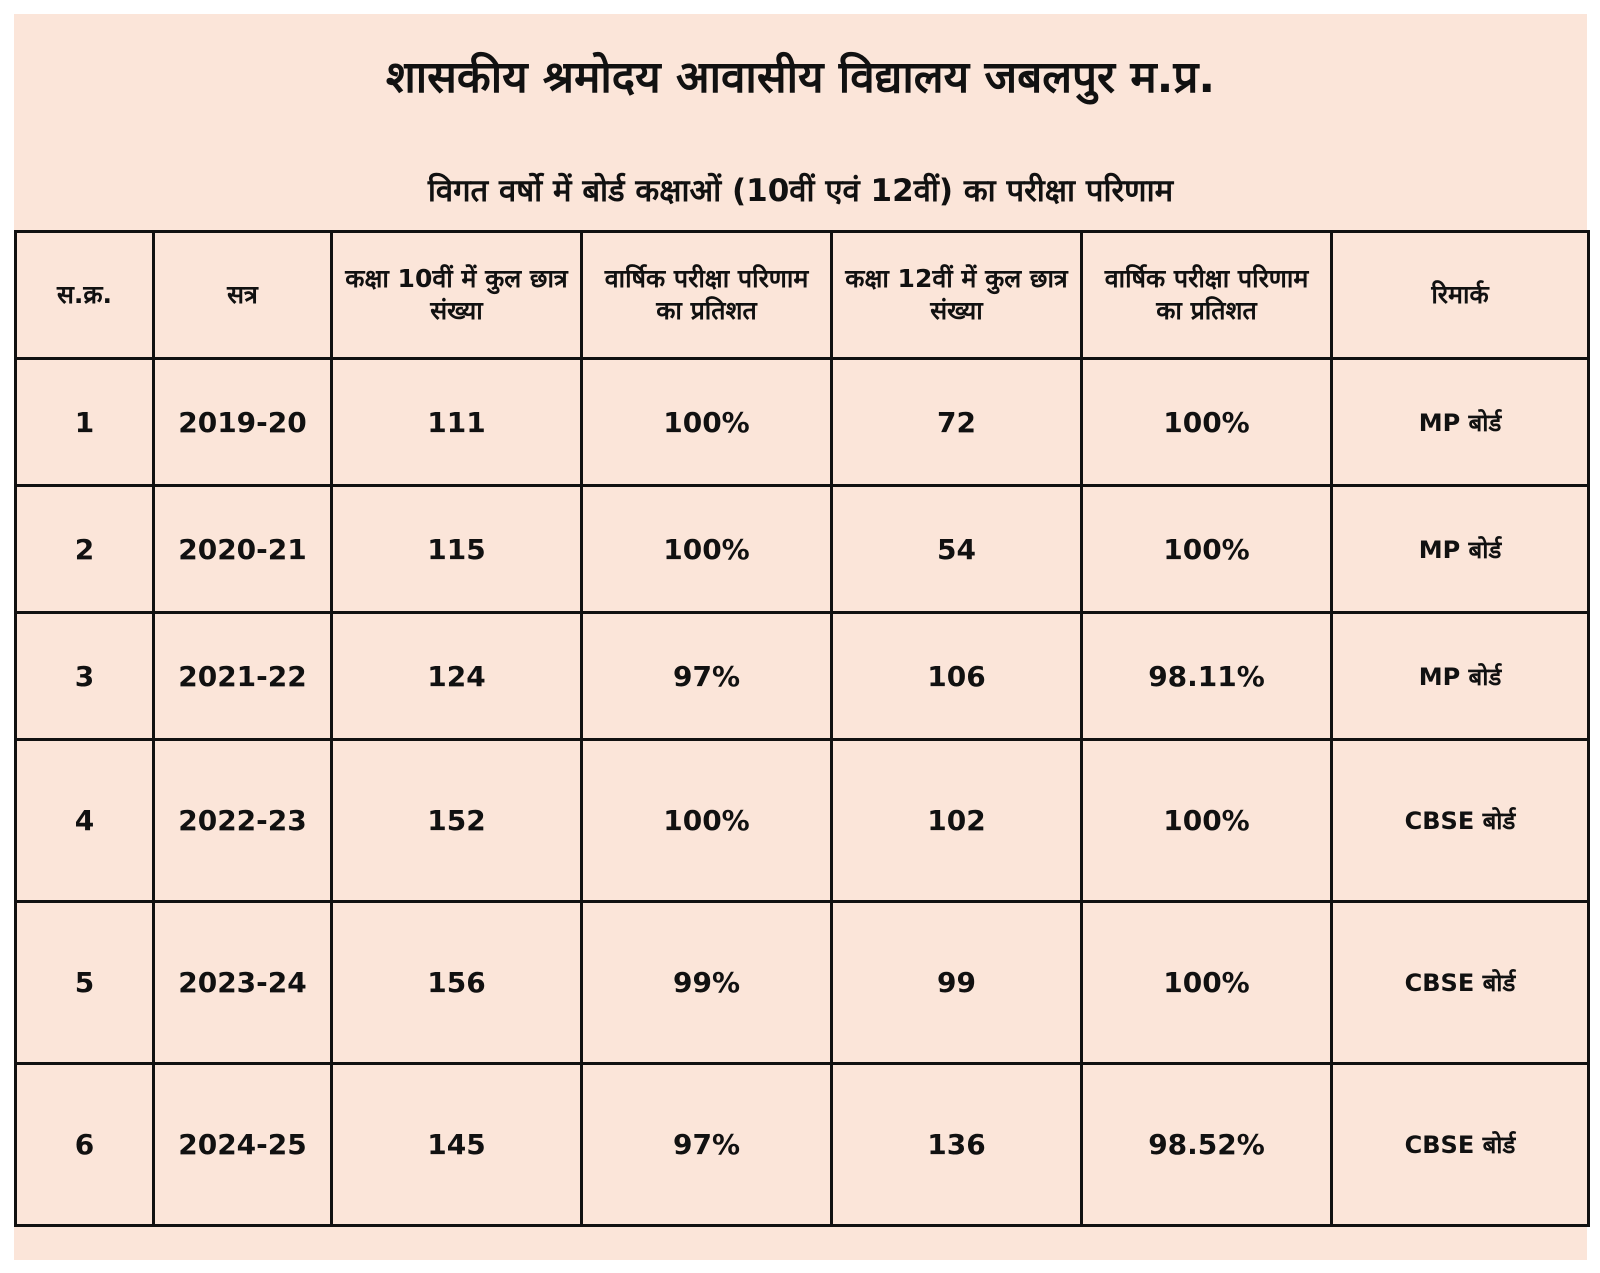 The image size is (1600, 1273). I want to click on cell-serial: 2, so click(84, 549).